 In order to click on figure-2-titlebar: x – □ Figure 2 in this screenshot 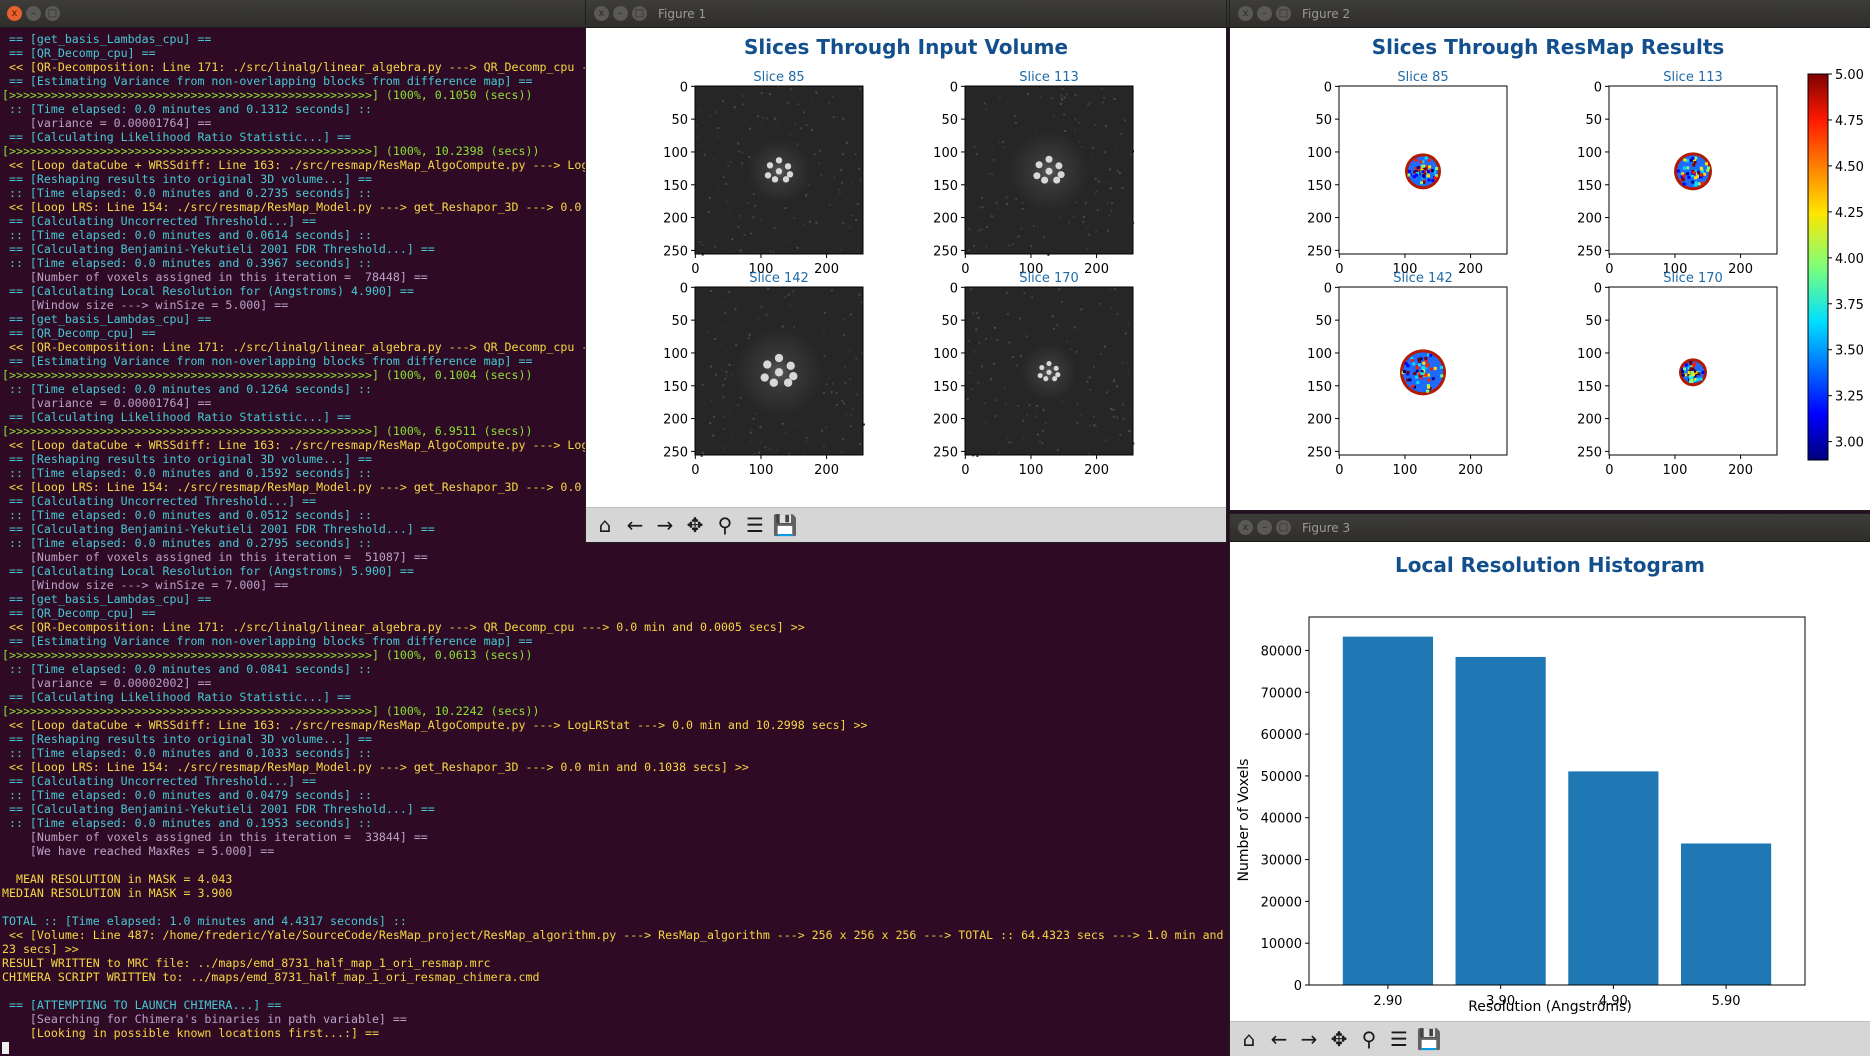, I will do `click(1550, 14)`.